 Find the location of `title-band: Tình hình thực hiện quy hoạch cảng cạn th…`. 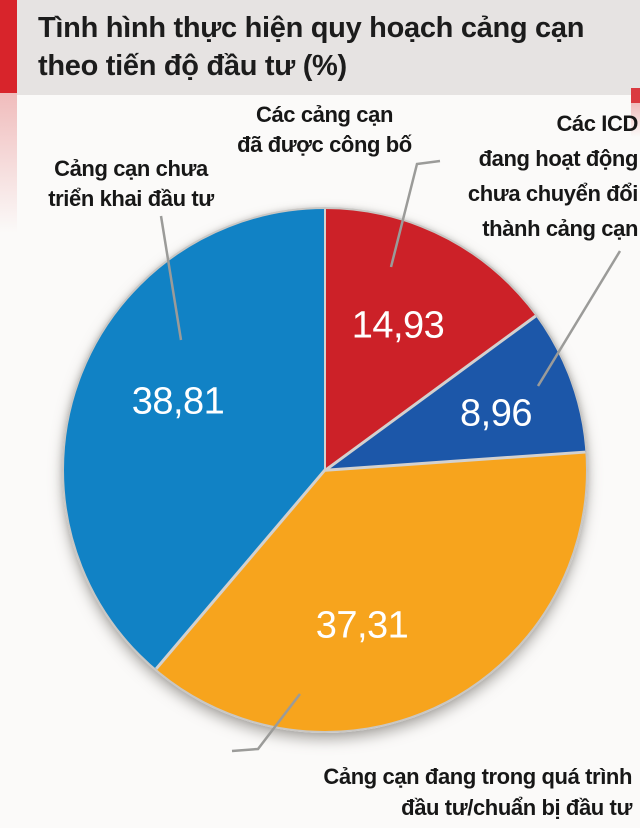

title-band: Tình hình thực hiện quy hoạch cảng cạn th… is located at coordinates (320, 47).